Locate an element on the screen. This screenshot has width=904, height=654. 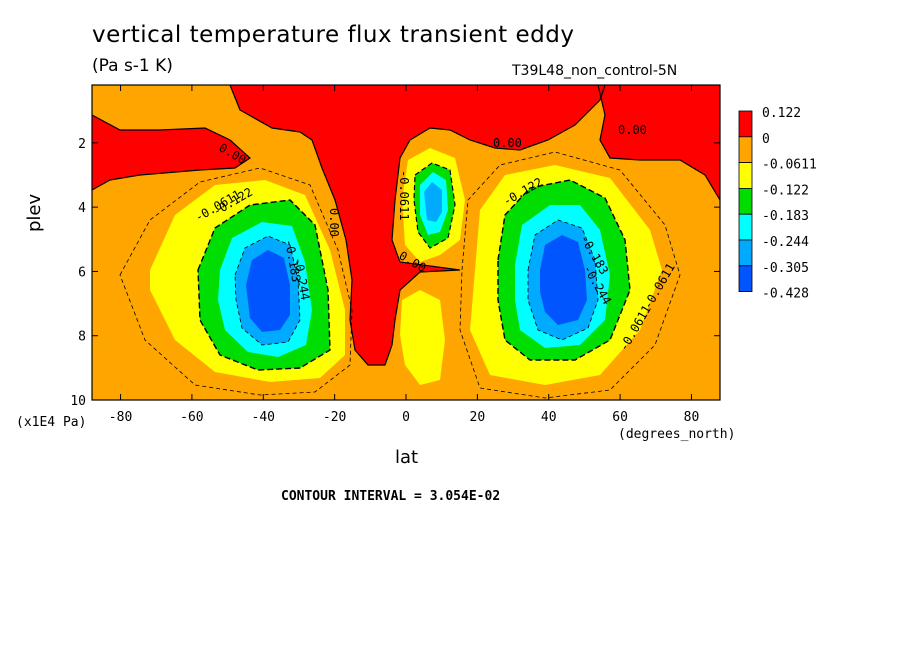
fill-lightblue-center is located at coordinates (433, 202).